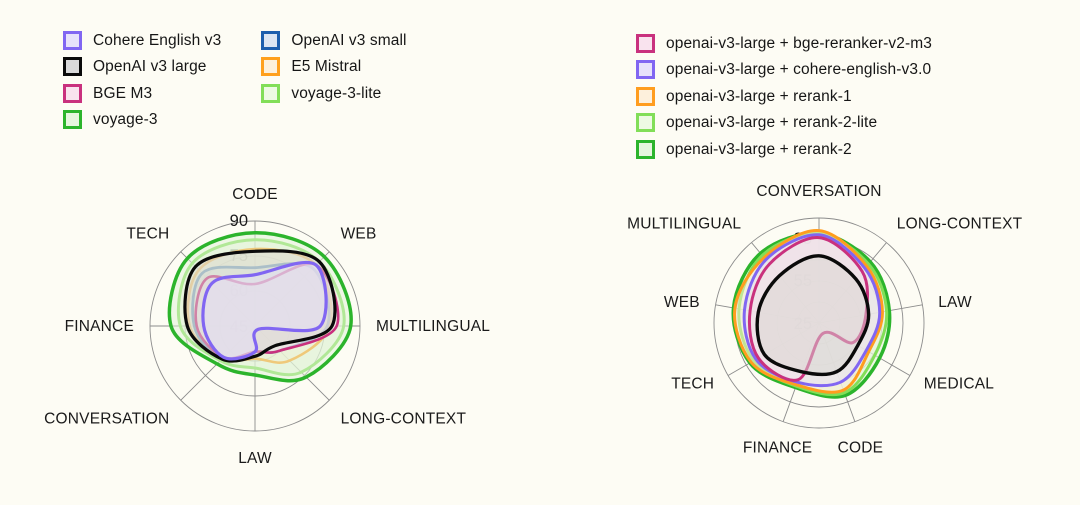 The image size is (1080, 505). What do you see at coordinates (349, 40) in the screenshot?
I see `legend-label: OpenAI v3 small` at bounding box center [349, 40].